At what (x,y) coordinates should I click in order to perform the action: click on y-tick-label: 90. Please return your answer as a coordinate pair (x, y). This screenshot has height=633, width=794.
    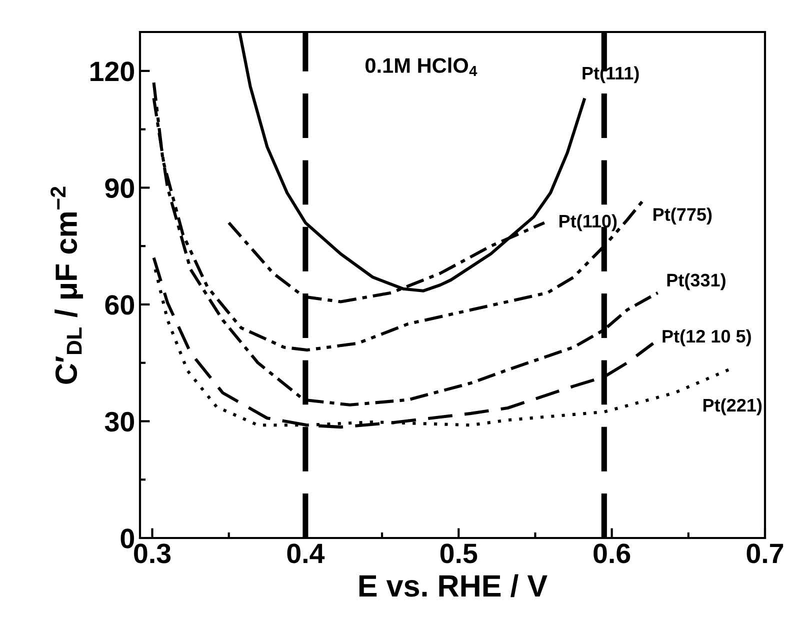
    Looking at the image, I should click on (119, 188).